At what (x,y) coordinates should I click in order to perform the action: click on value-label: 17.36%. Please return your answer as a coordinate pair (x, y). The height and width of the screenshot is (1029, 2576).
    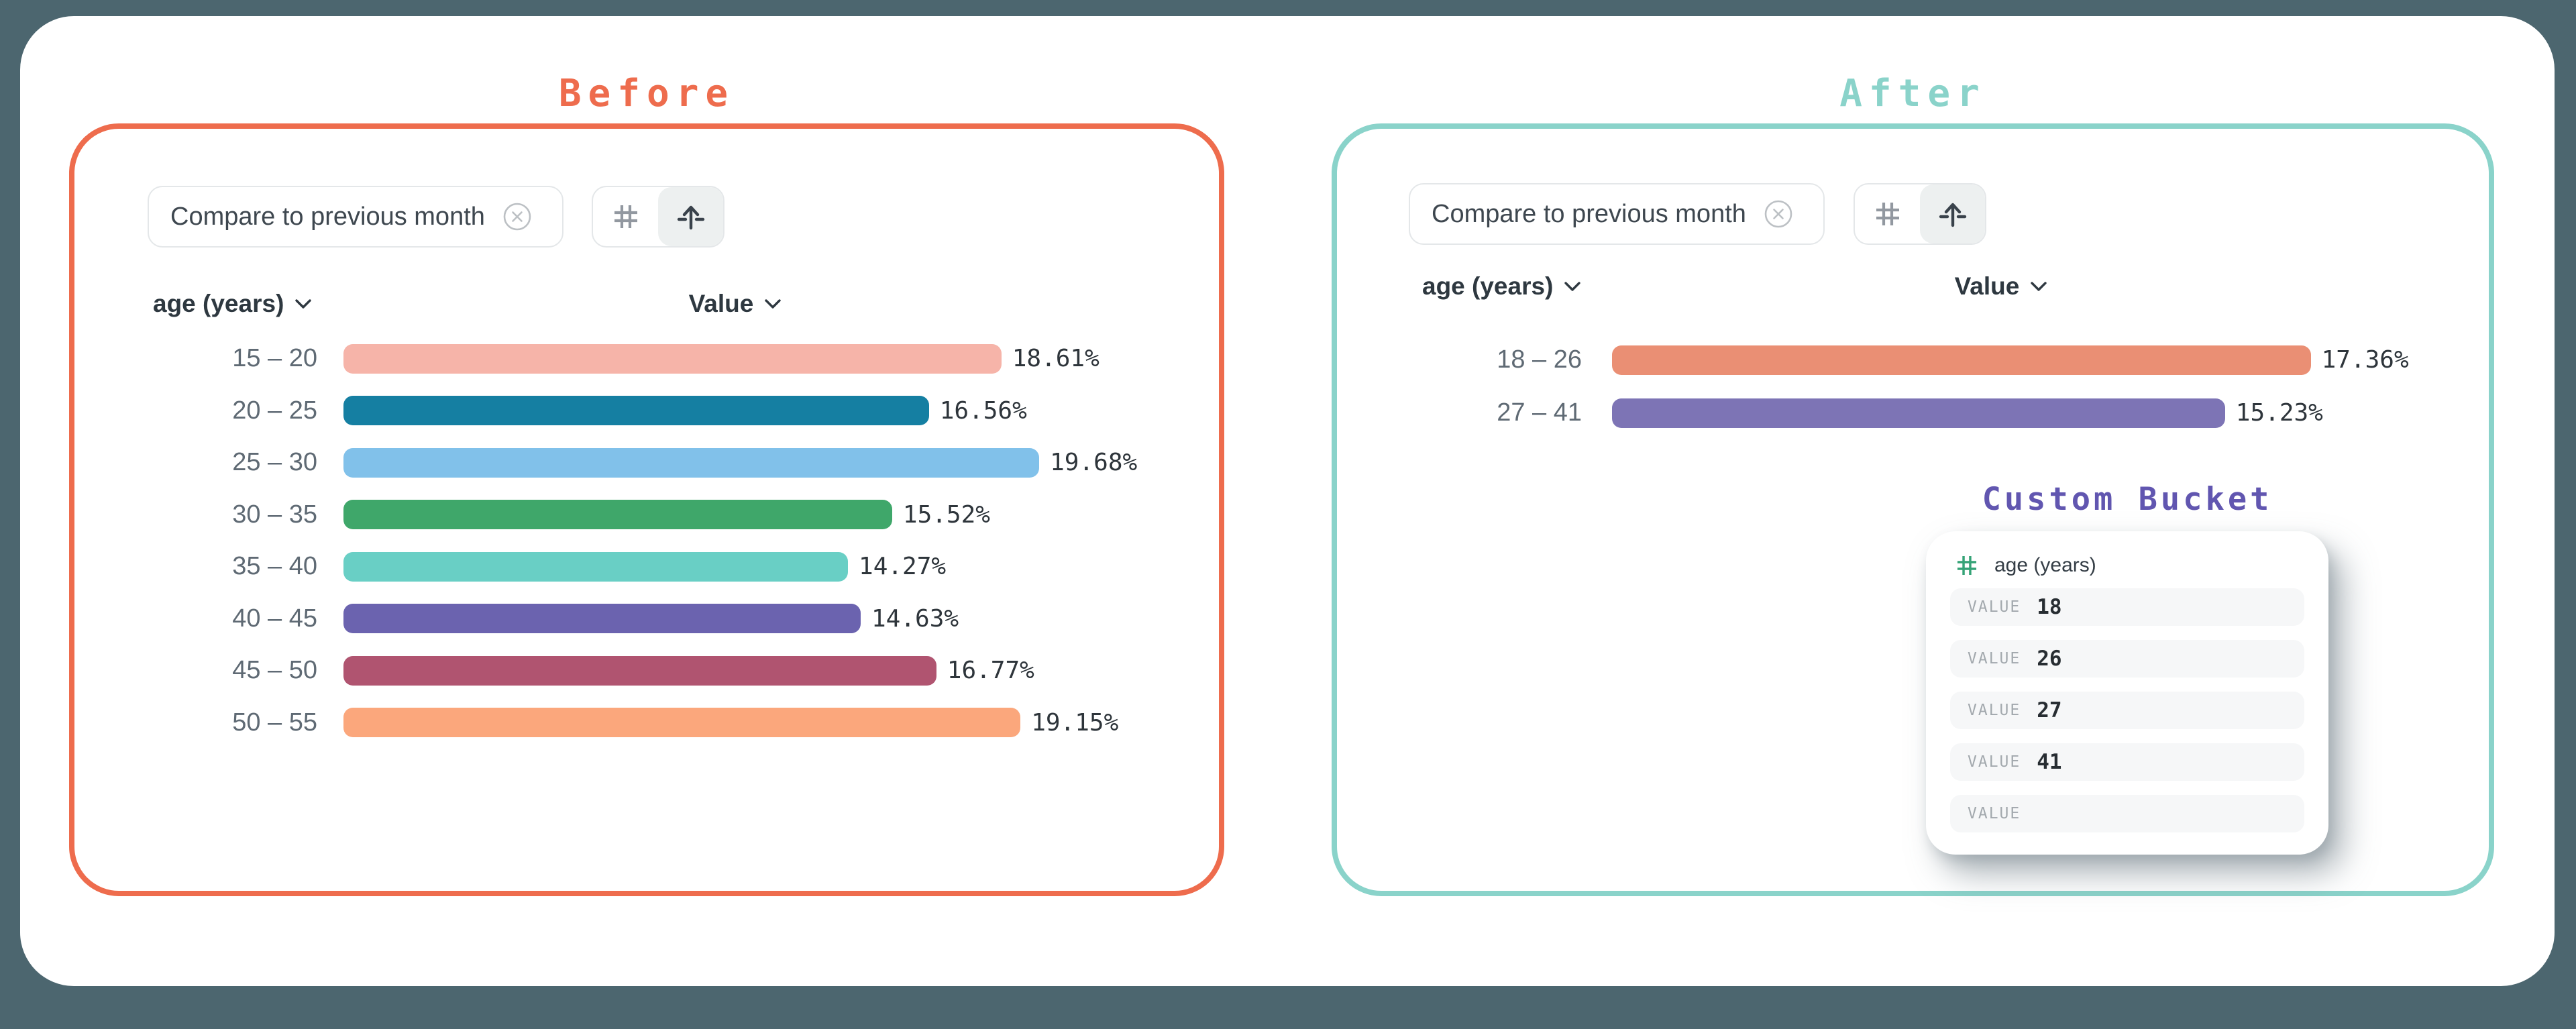
    Looking at the image, I should click on (2365, 360).